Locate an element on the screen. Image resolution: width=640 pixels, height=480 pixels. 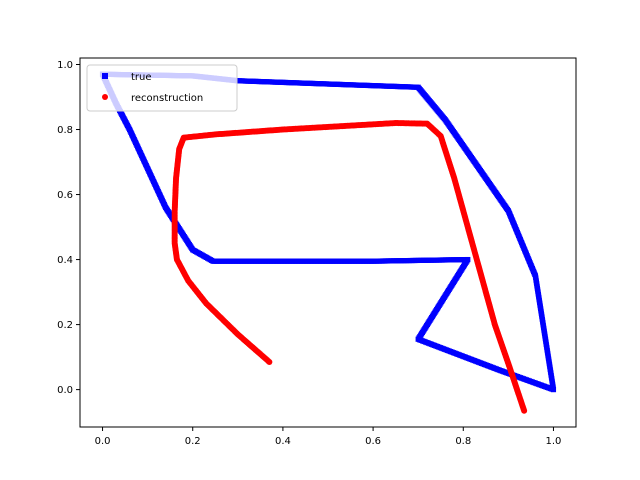
legend-label-reconstruction: reconstruction is located at coordinates (167, 98).